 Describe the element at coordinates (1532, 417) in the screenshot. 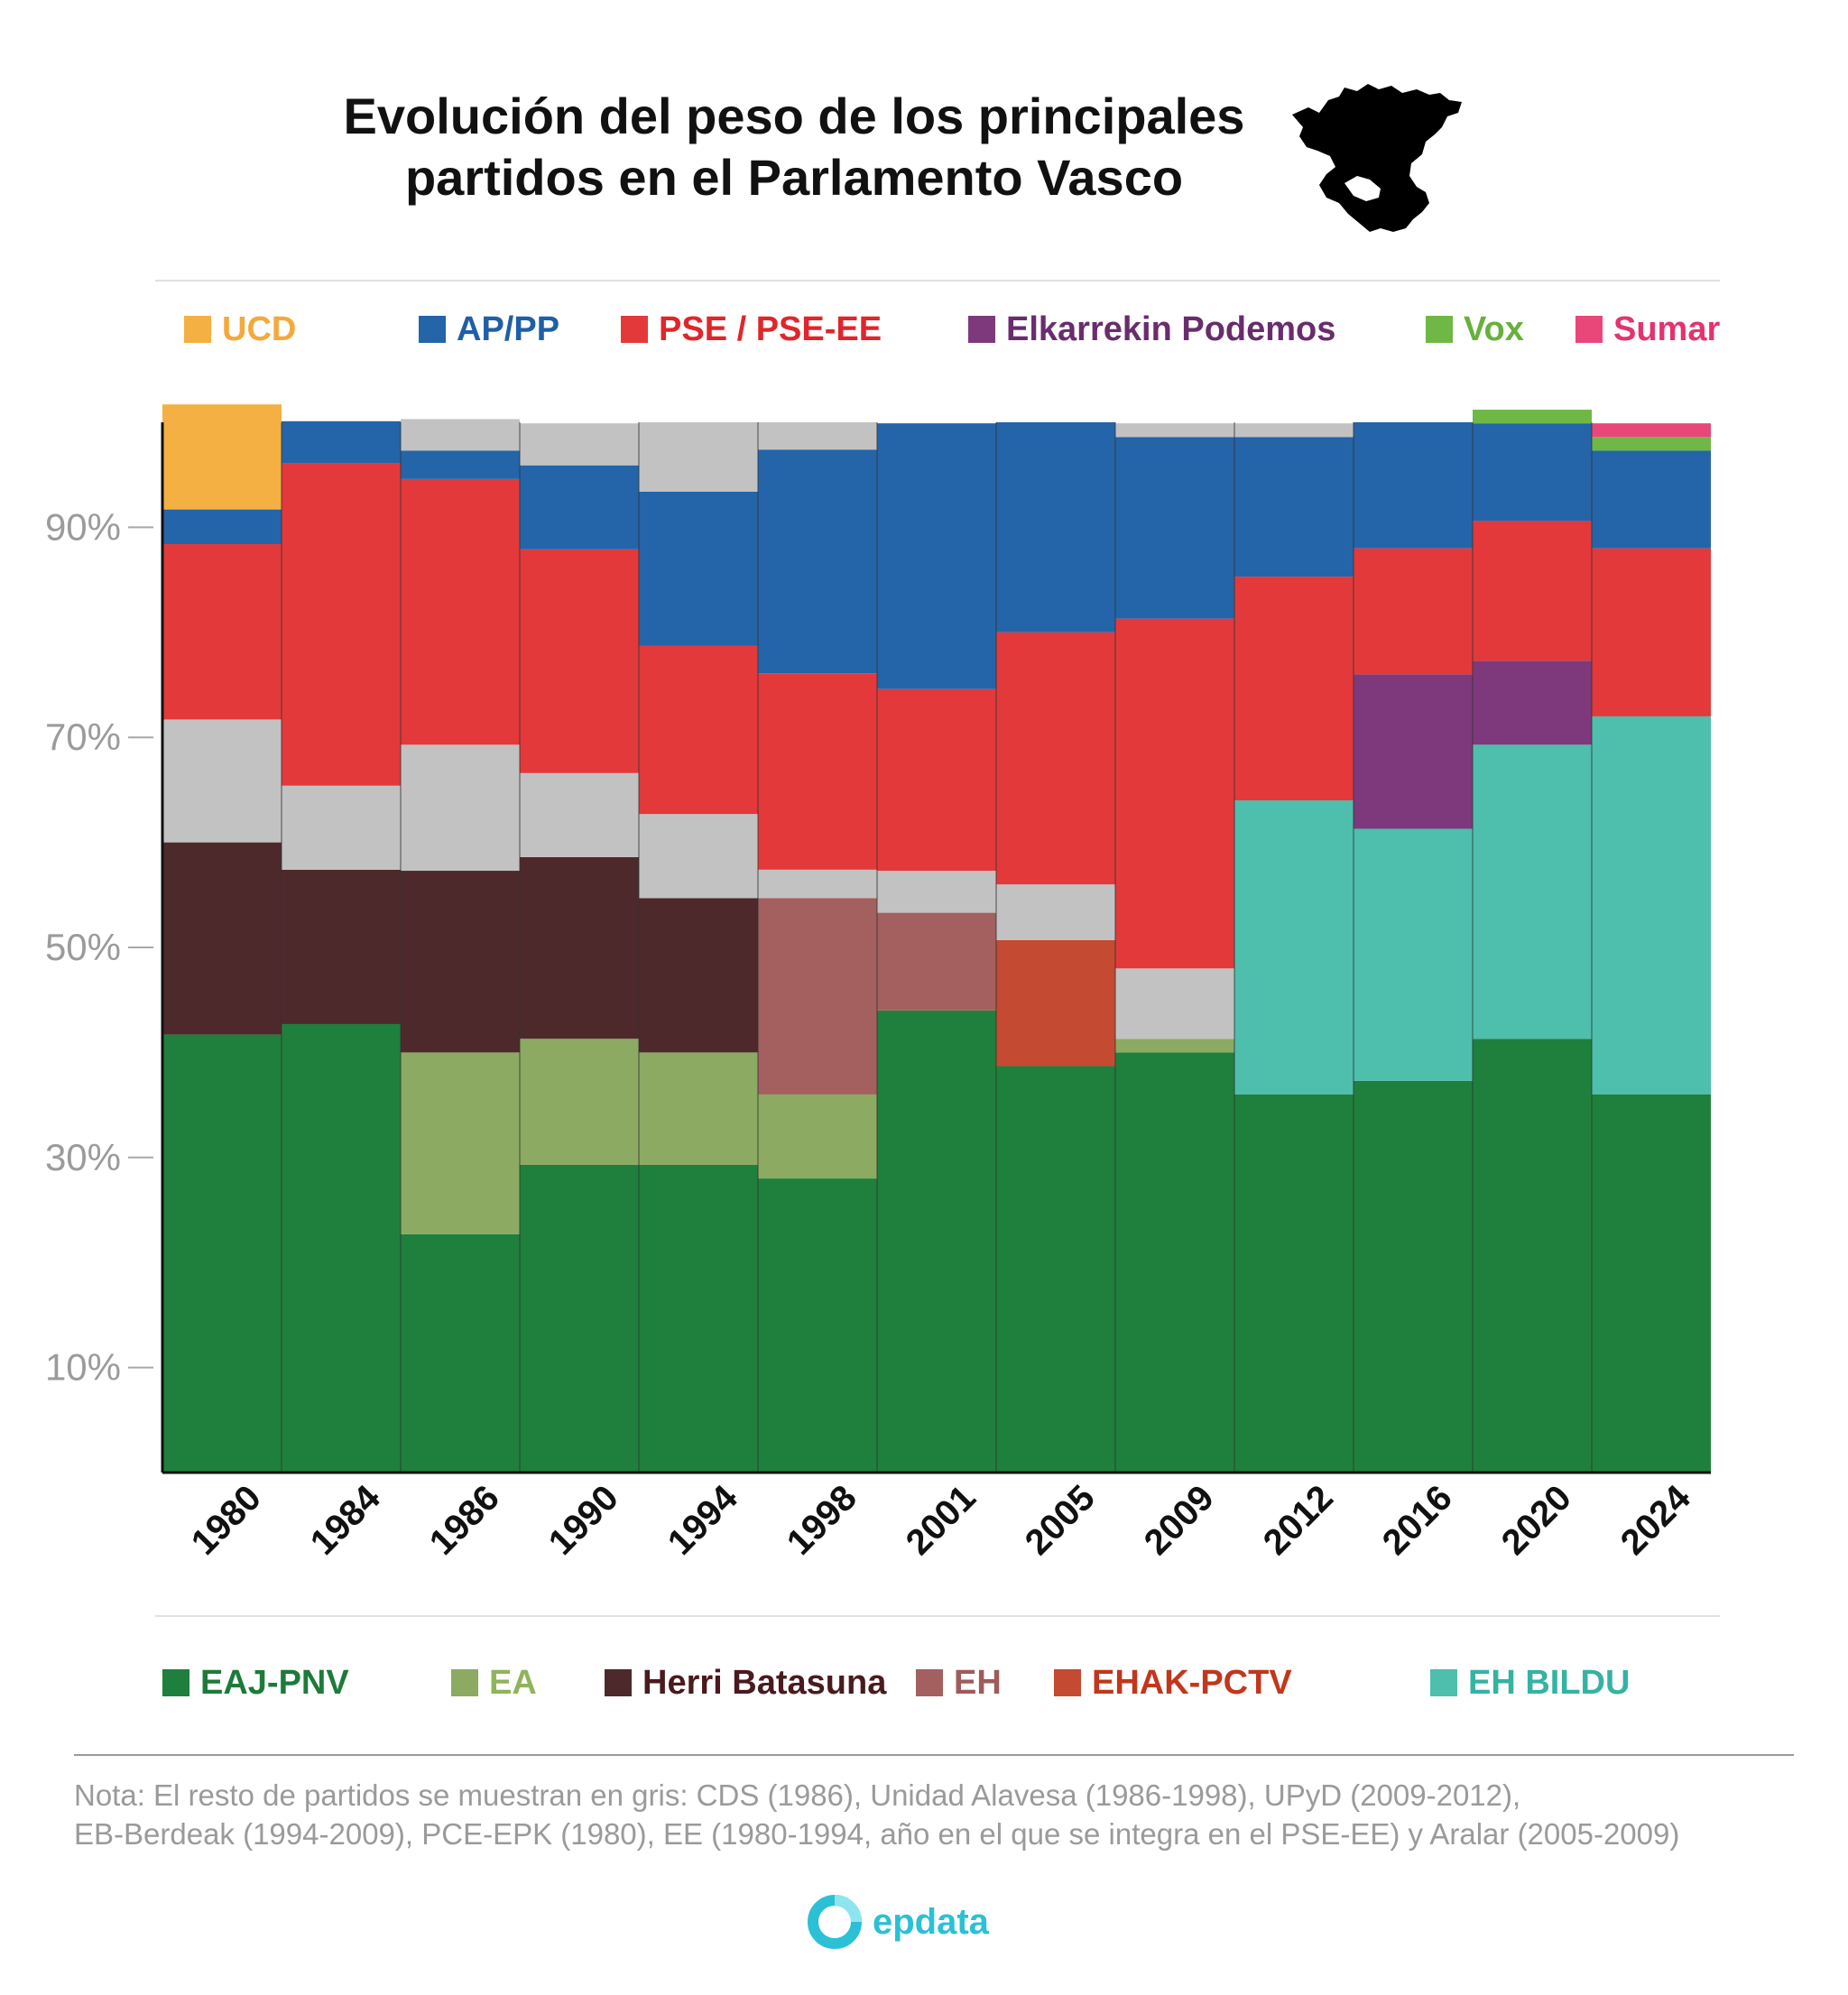

I see `bar-segment-vox-2020` at that location.